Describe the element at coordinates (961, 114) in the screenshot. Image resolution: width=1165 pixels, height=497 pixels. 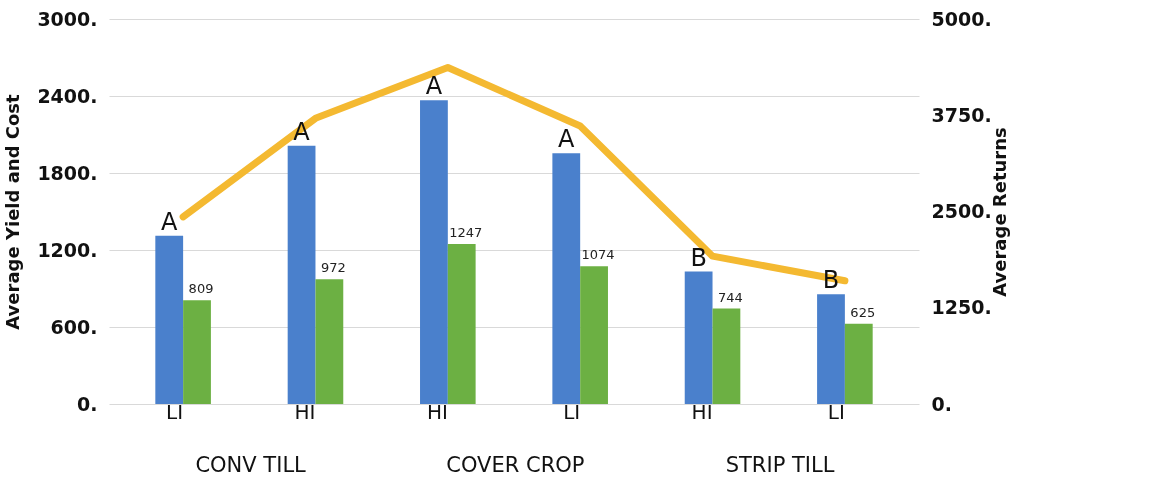
I see `y2-tick-label: 3750.` at that location.